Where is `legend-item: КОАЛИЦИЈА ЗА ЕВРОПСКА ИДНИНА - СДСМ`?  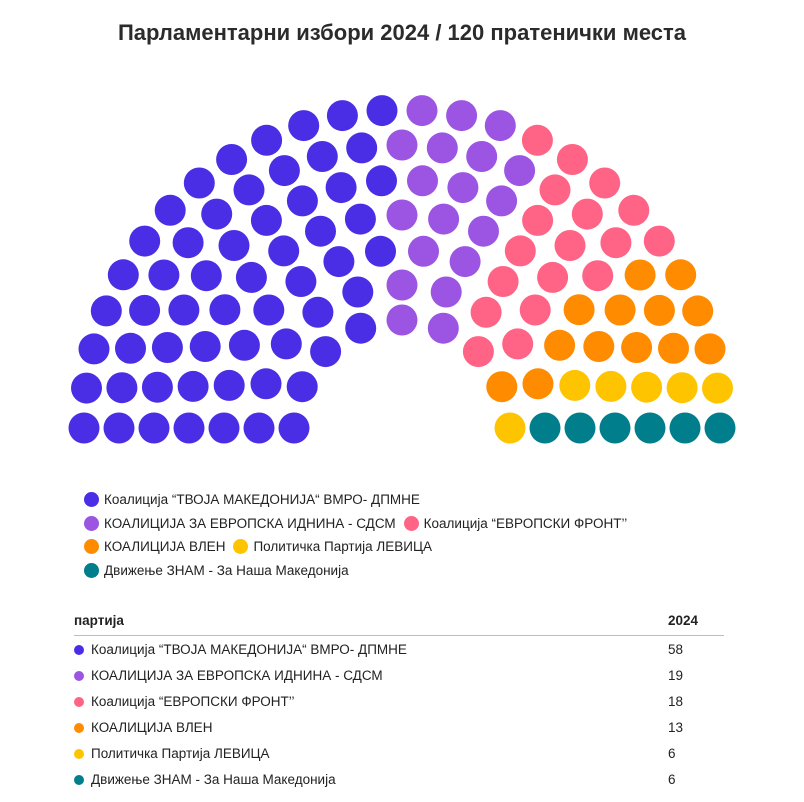
legend-item: КОАЛИЦИЈА ЗА ЕВРОПСКА ИДНИНА - СДСМ is located at coordinates (240, 523).